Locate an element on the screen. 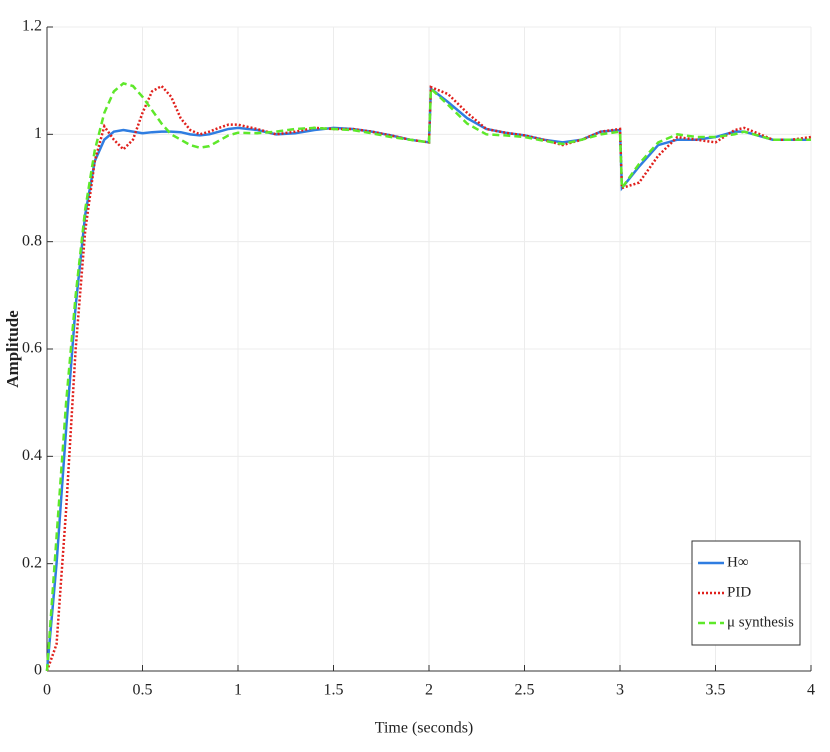 The height and width of the screenshot is (752, 830). y-tick-label: 0.2 is located at coordinates (32, 562).